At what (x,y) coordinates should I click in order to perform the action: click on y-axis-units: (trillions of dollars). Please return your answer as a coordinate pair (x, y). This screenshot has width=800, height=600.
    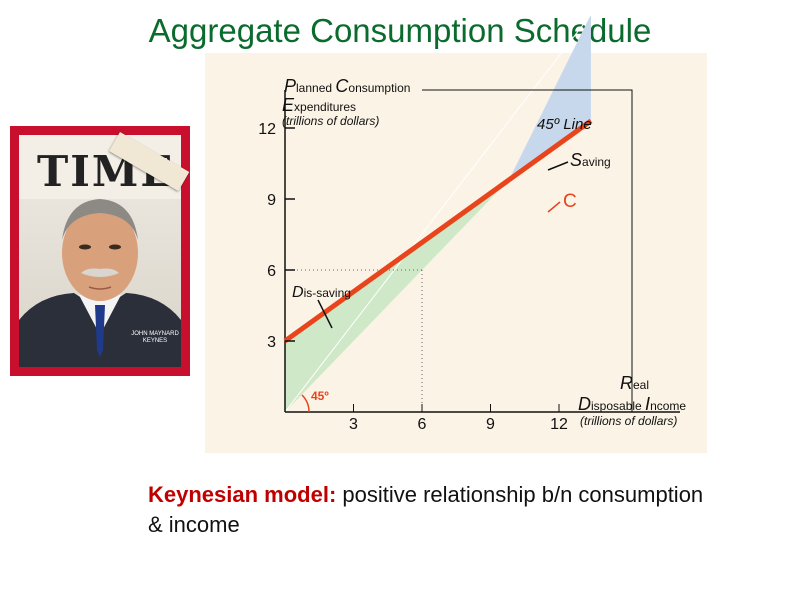
    Looking at the image, I should click on (330, 121).